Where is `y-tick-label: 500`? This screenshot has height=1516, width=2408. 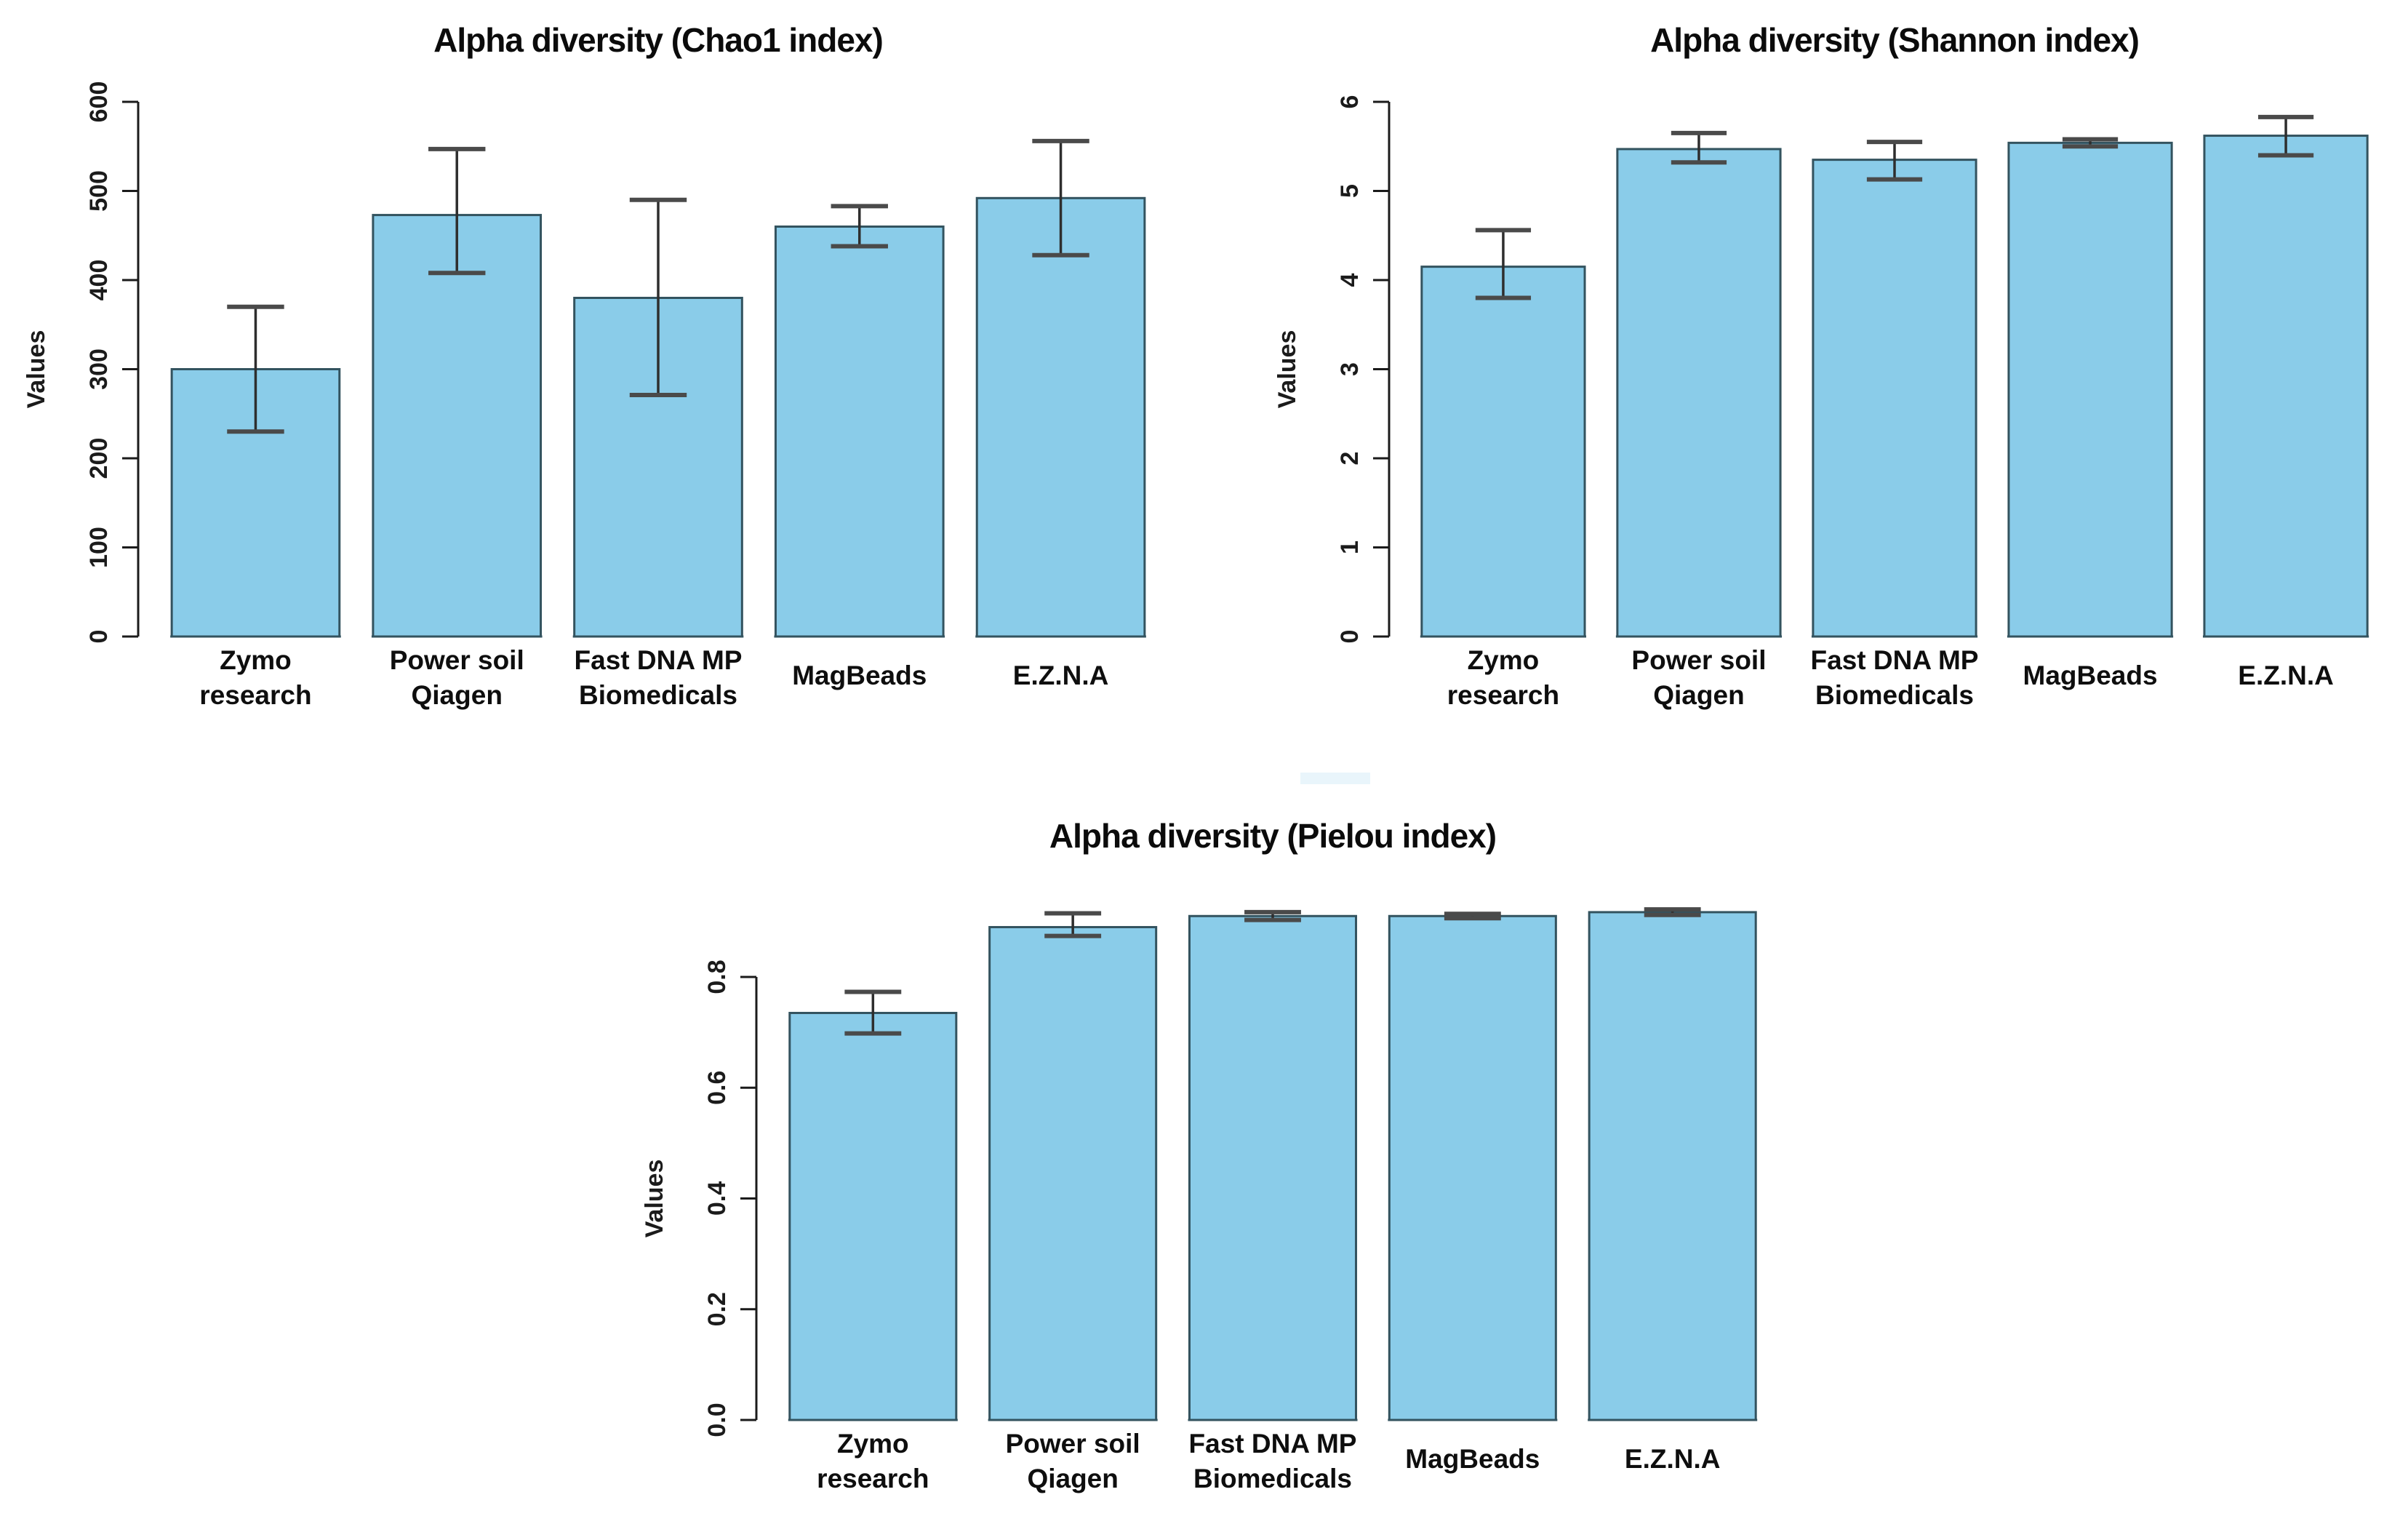
y-tick-label: 500 is located at coordinates (99, 191).